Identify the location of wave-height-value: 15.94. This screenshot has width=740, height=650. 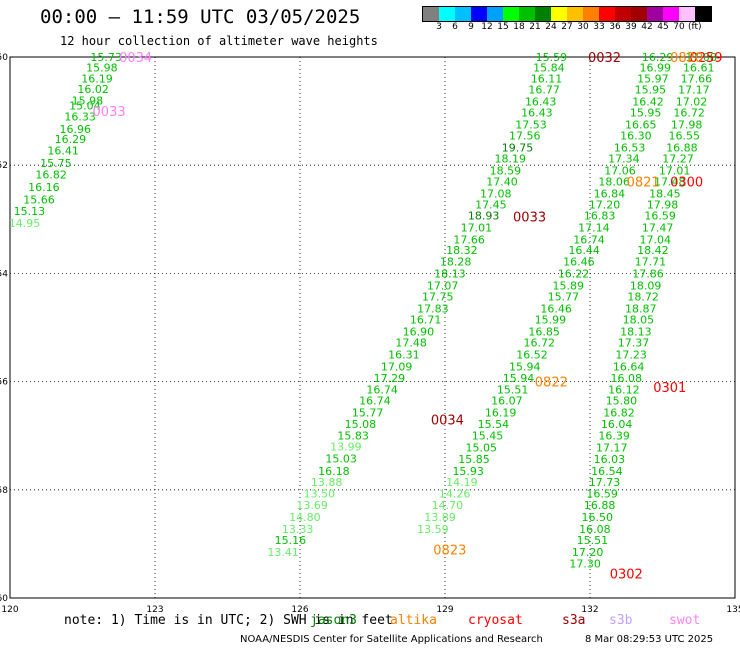
(519, 378).